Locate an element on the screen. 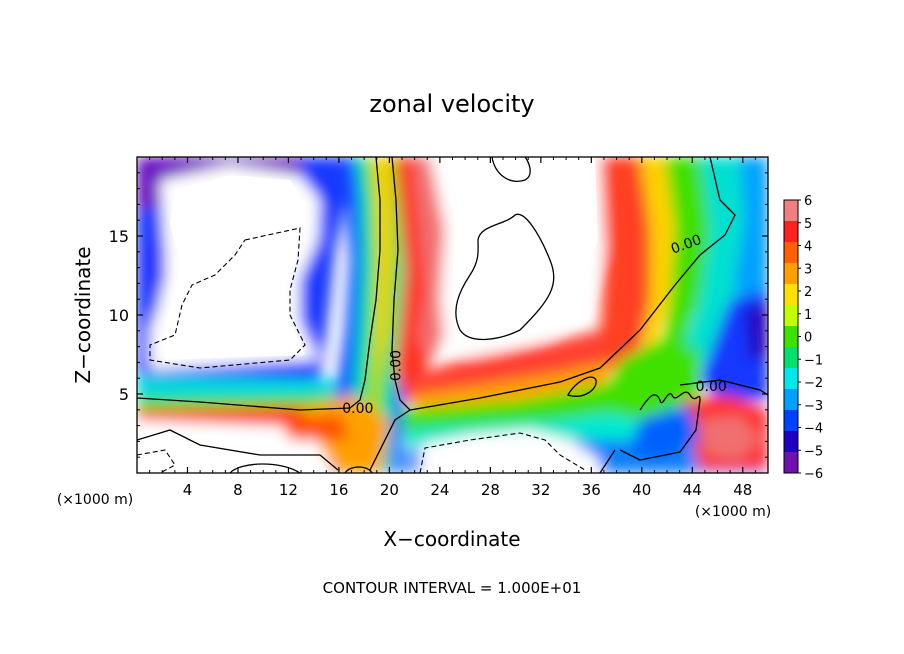 The height and width of the screenshot is (654, 904). x-tick-label: 28 is located at coordinates (490, 490).